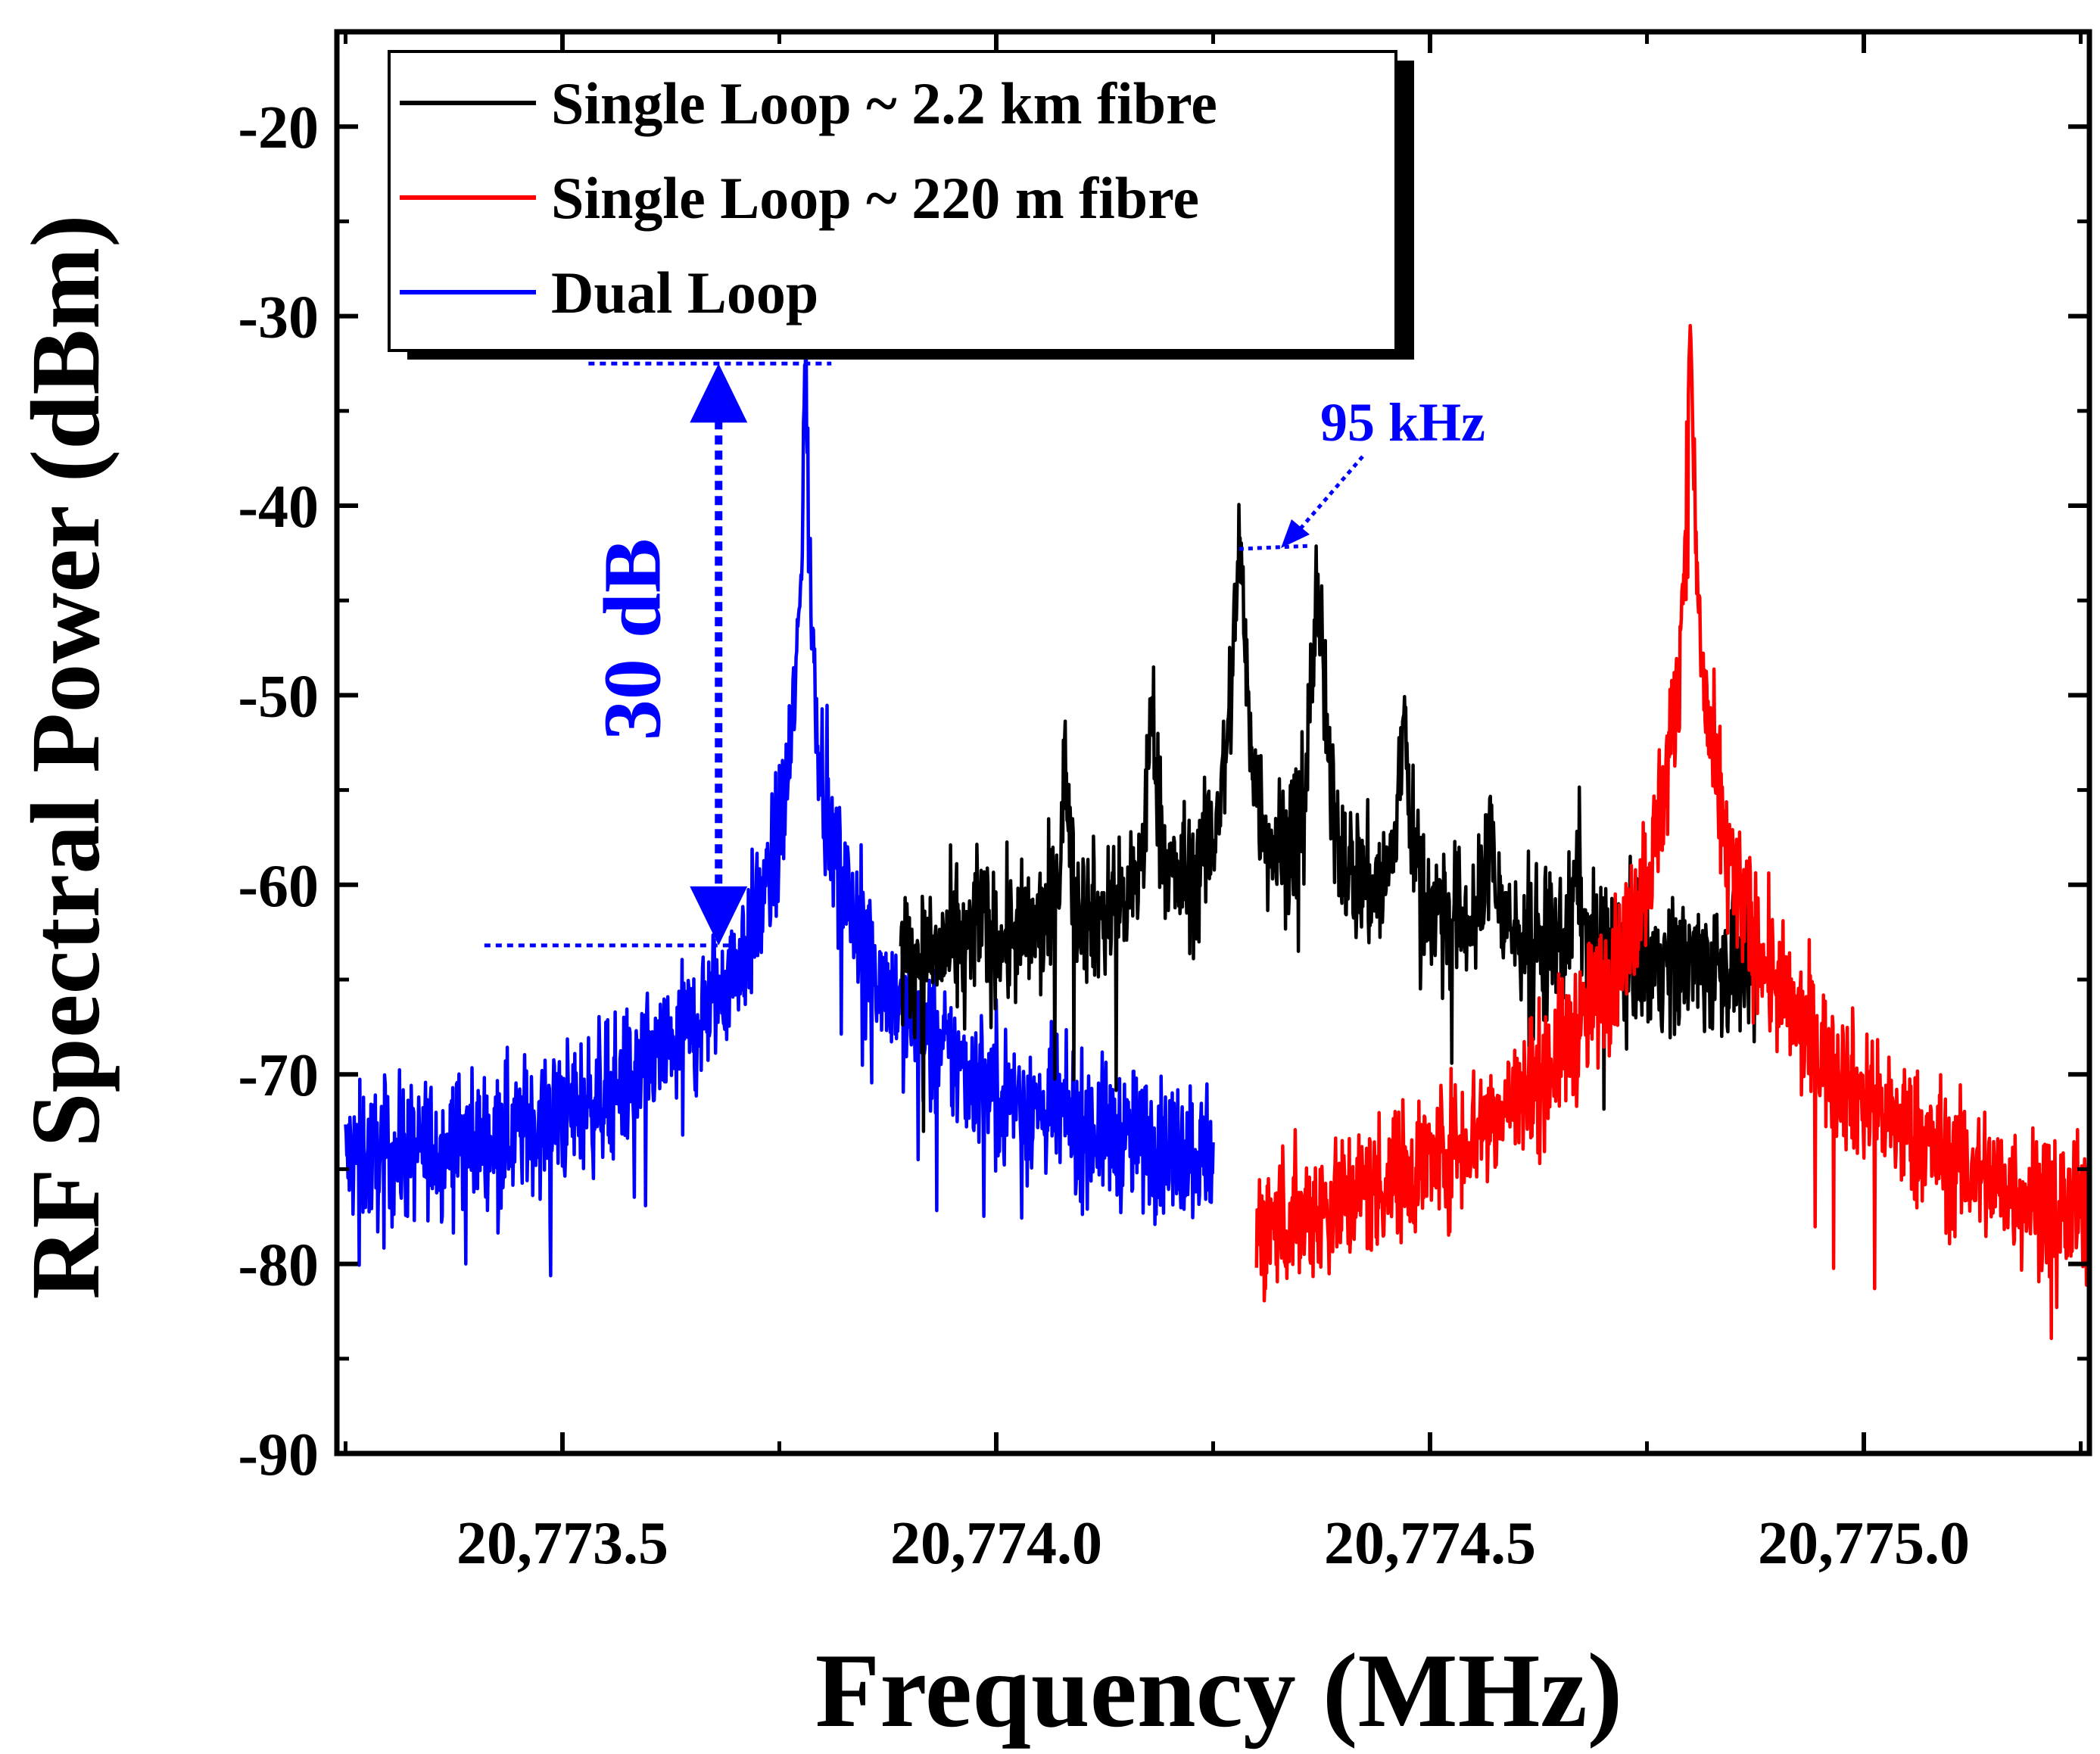 The image size is (2100, 1754). What do you see at coordinates (719, 393) in the screenshot?
I see `arrow-up-head` at bounding box center [719, 393].